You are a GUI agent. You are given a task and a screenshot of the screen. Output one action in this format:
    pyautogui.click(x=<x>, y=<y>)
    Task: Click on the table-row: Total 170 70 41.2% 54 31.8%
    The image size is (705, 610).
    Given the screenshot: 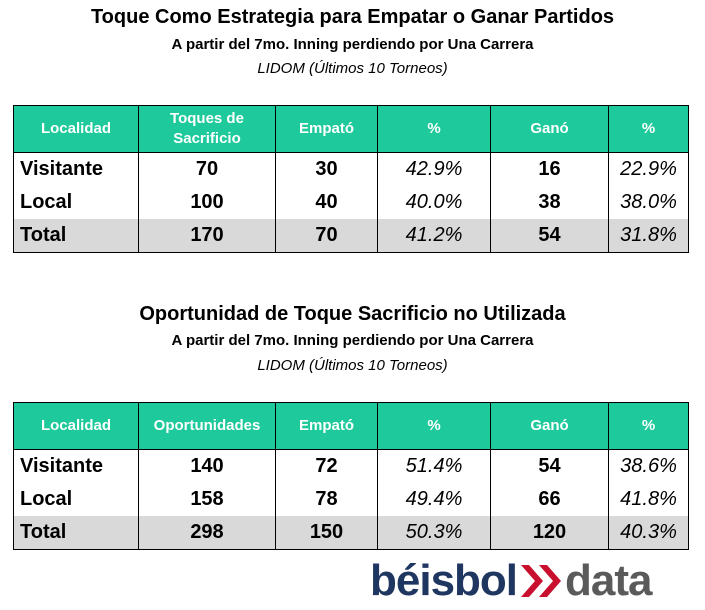 What is the action you would take?
    pyautogui.click(x=351, y=236)
    